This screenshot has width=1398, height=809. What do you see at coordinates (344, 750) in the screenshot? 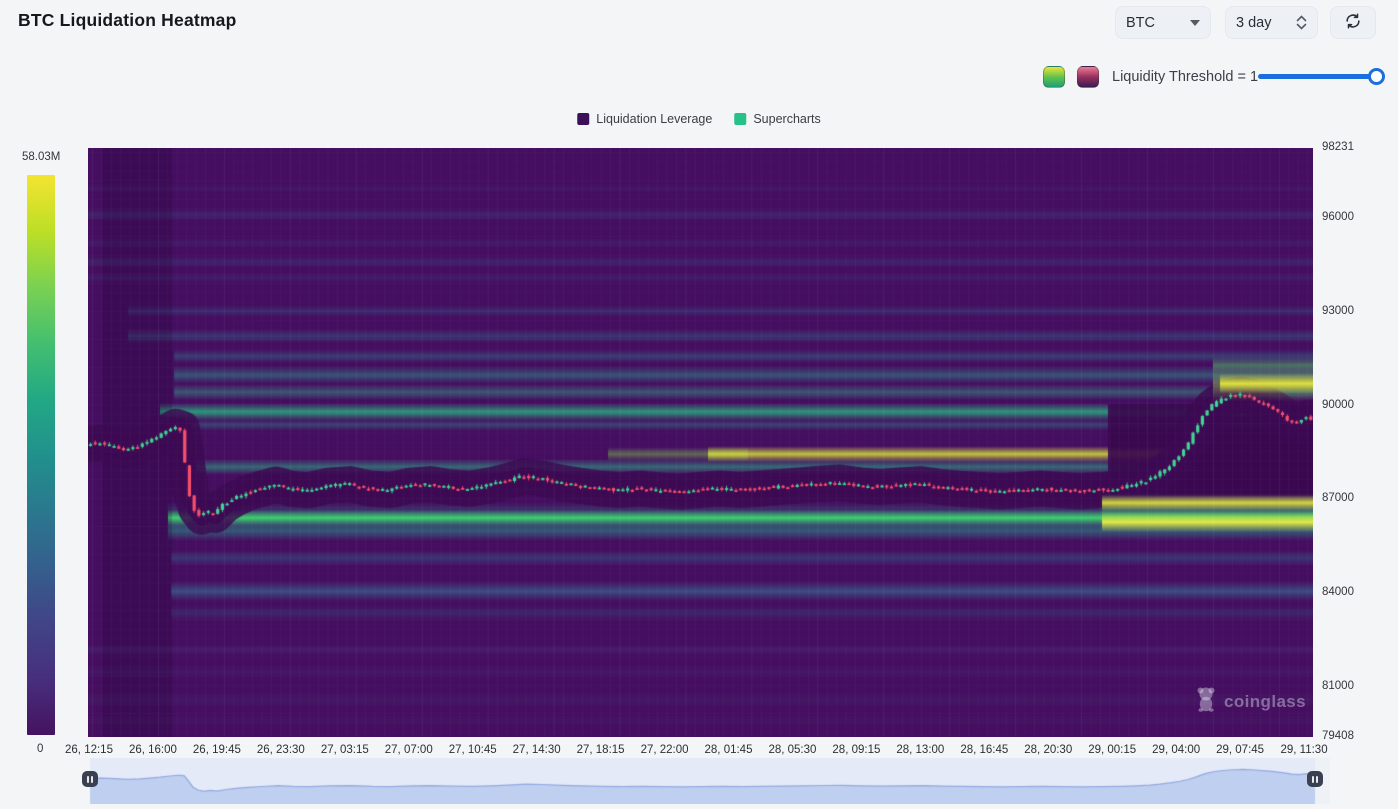
I see `time-tick-label: 27, 03:15` at bounding box center [344, 750].